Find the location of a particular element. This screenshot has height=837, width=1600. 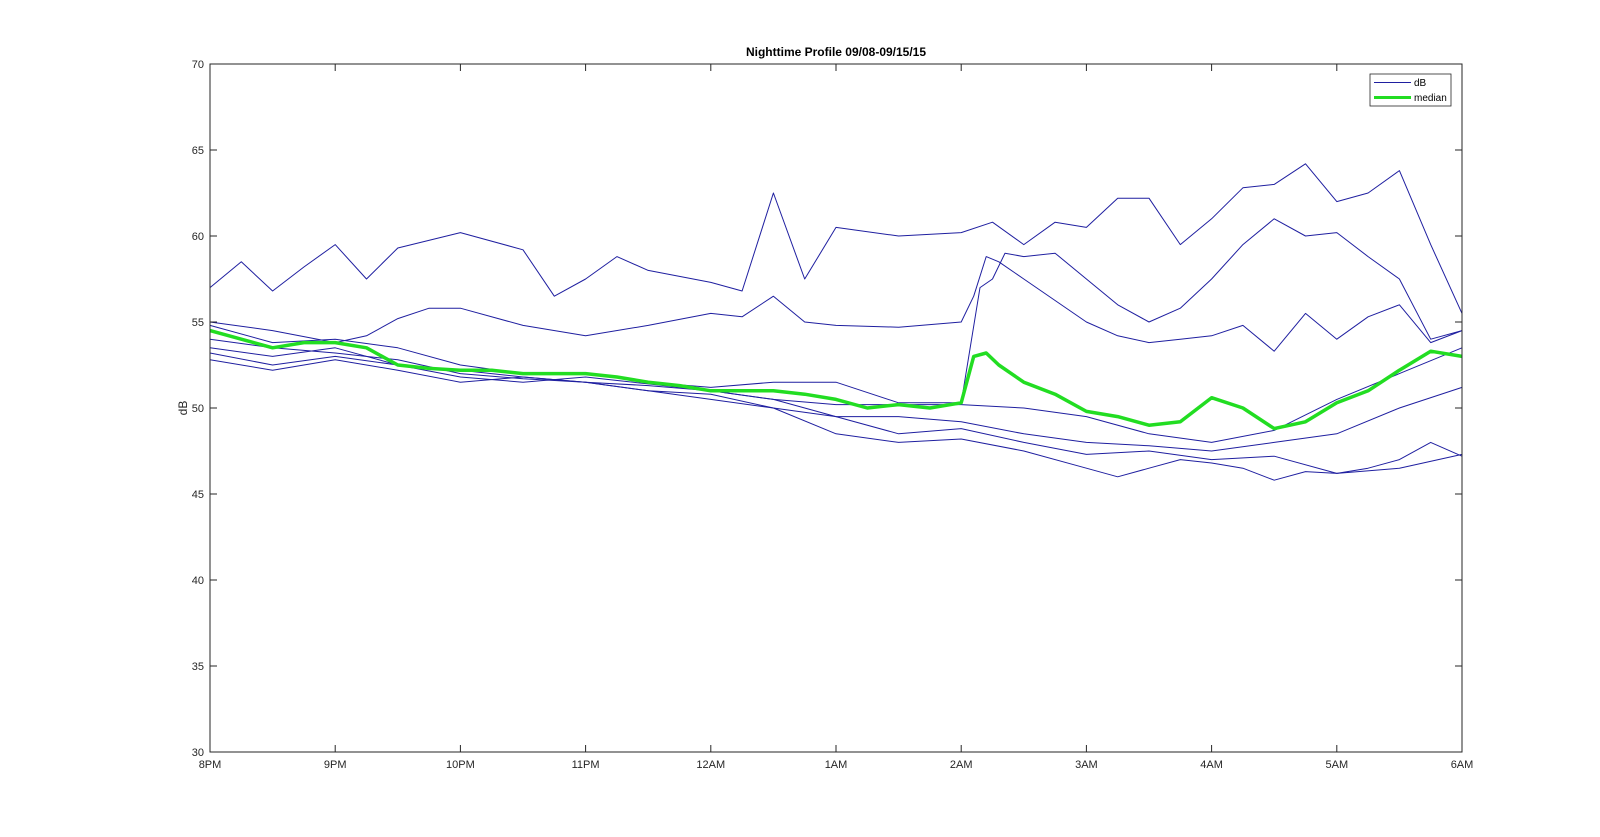

x-tick-label: 1AM is located at coordinates (836, 765).